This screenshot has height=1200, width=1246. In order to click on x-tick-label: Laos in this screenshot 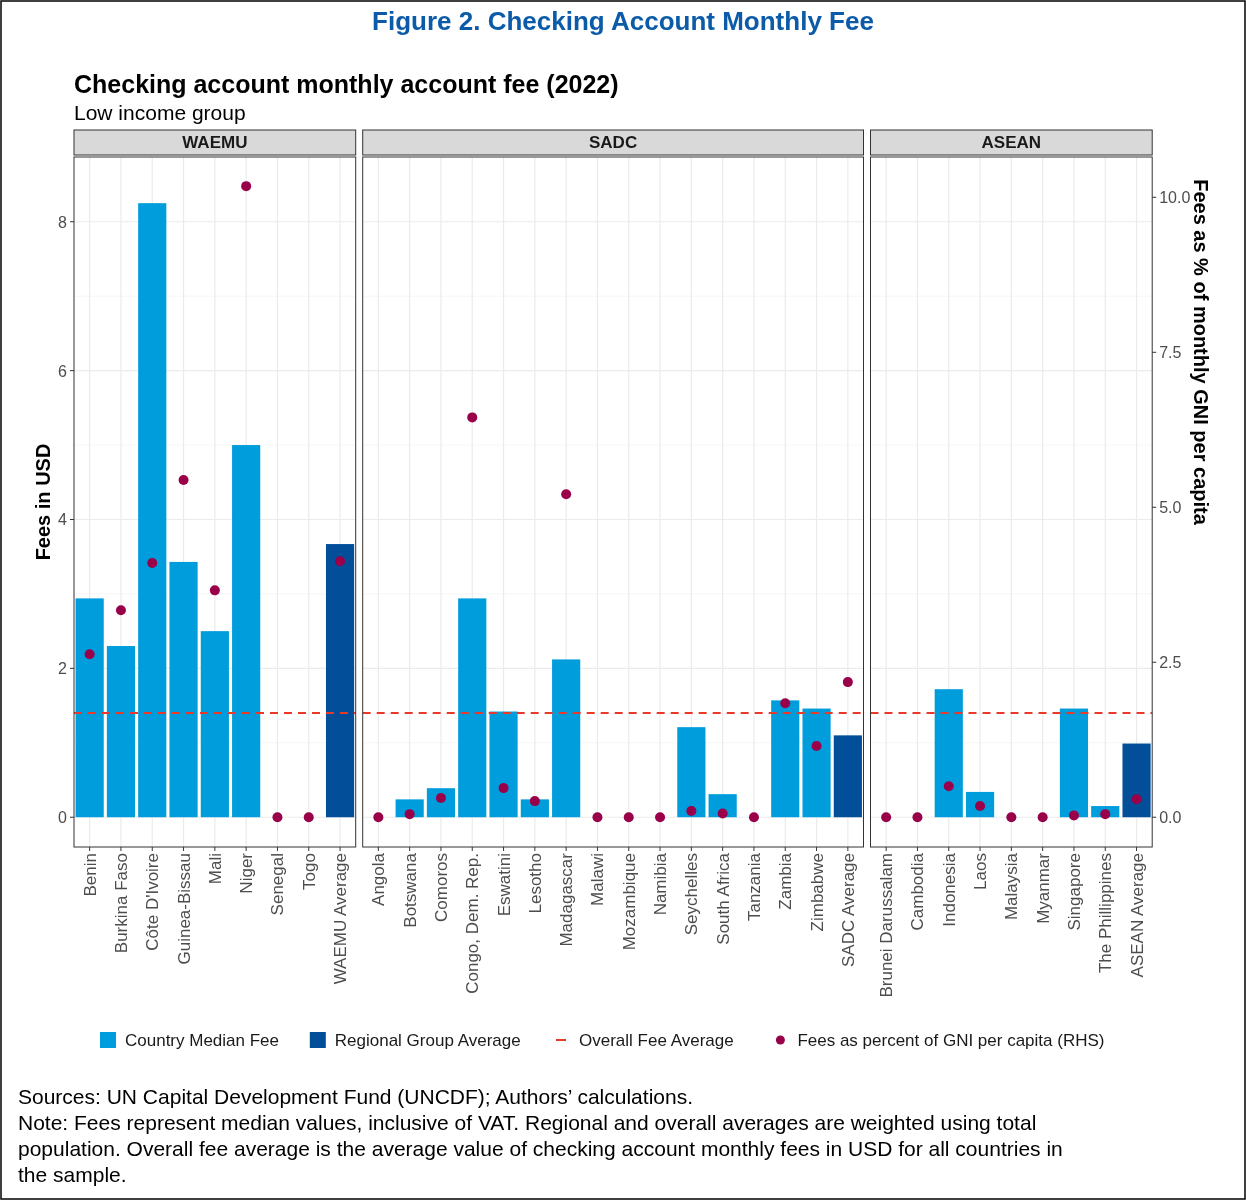, I will do `click(981, 871)`.